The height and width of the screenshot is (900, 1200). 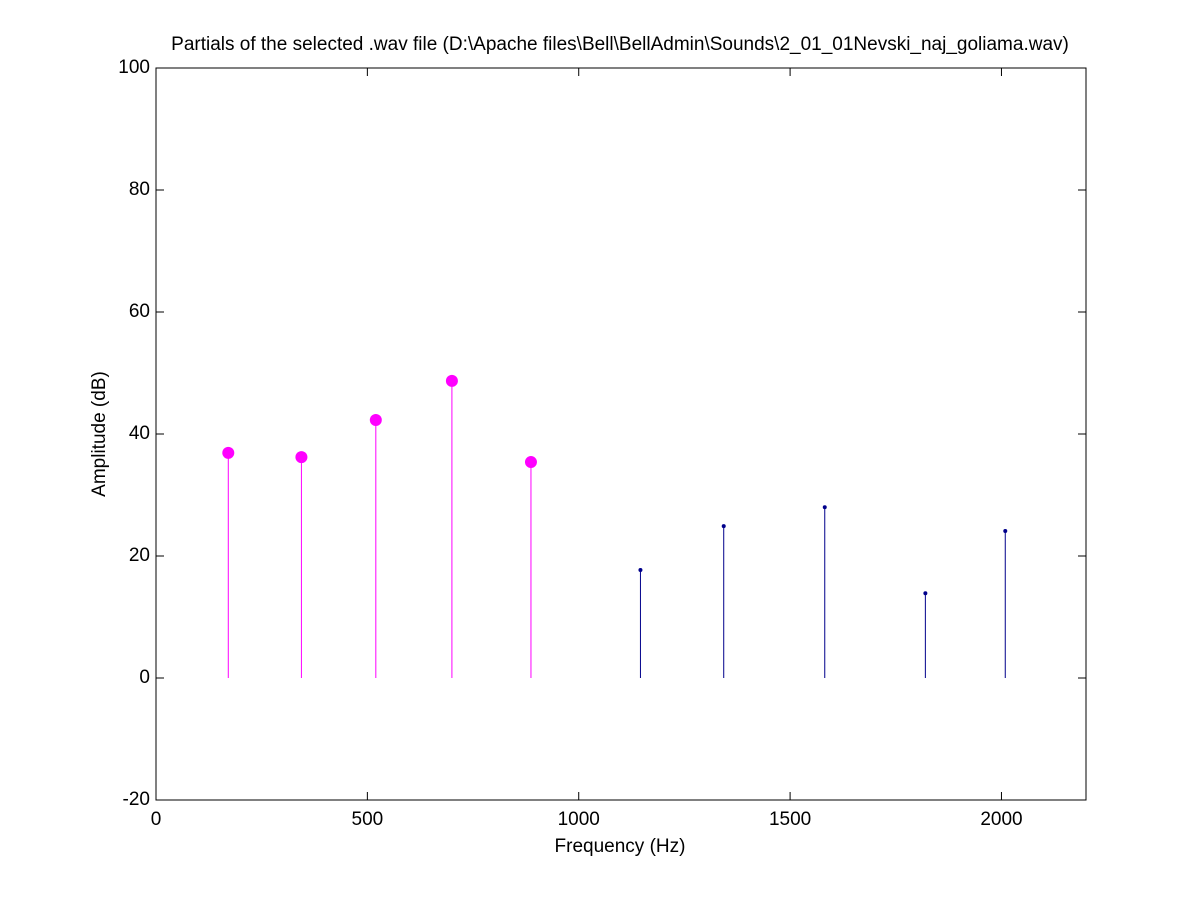 What do you see at coordinates (139, 189) in the screenshot?
I see `y-tick-label: 80` at bounding box center [139, 189].